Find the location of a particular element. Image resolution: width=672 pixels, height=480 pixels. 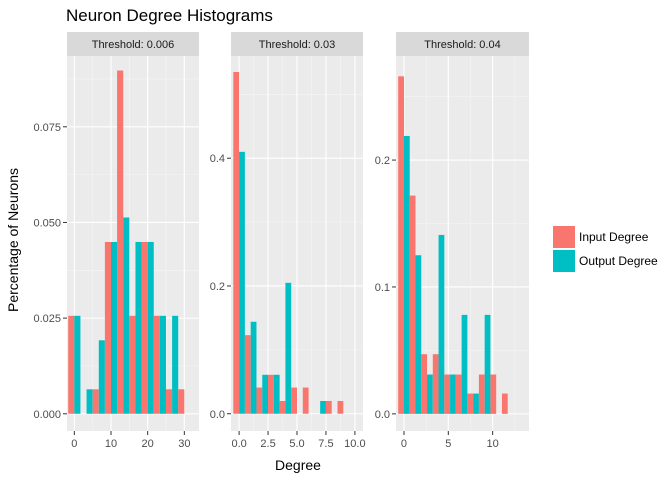

panel-strip-label: Threshold: 0.04 is located at coordinates (462, 45).